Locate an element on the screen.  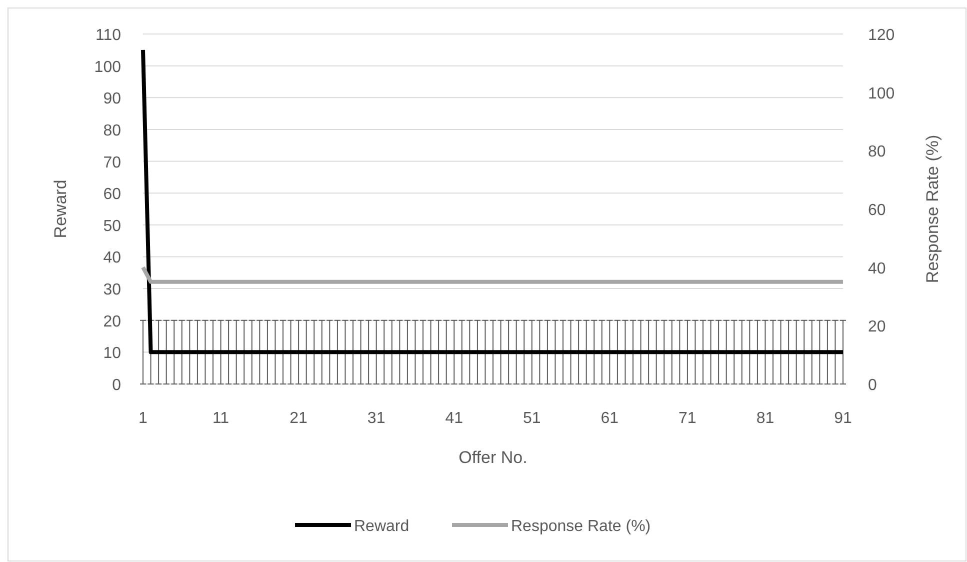
x-tick-label: 21 is located at coordinates (299, 418).